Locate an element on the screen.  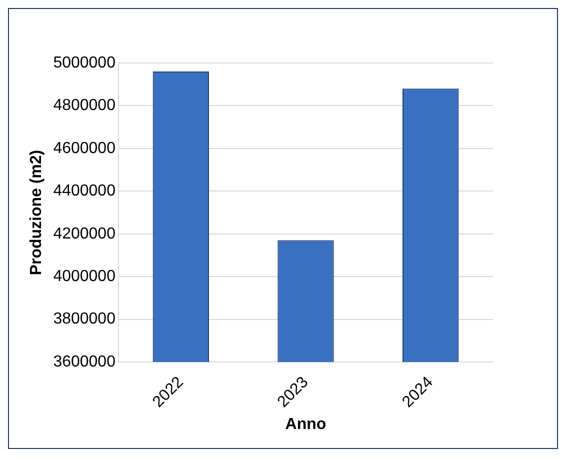
y-tick-label: 3600000 is located at coordinates (84, 361).